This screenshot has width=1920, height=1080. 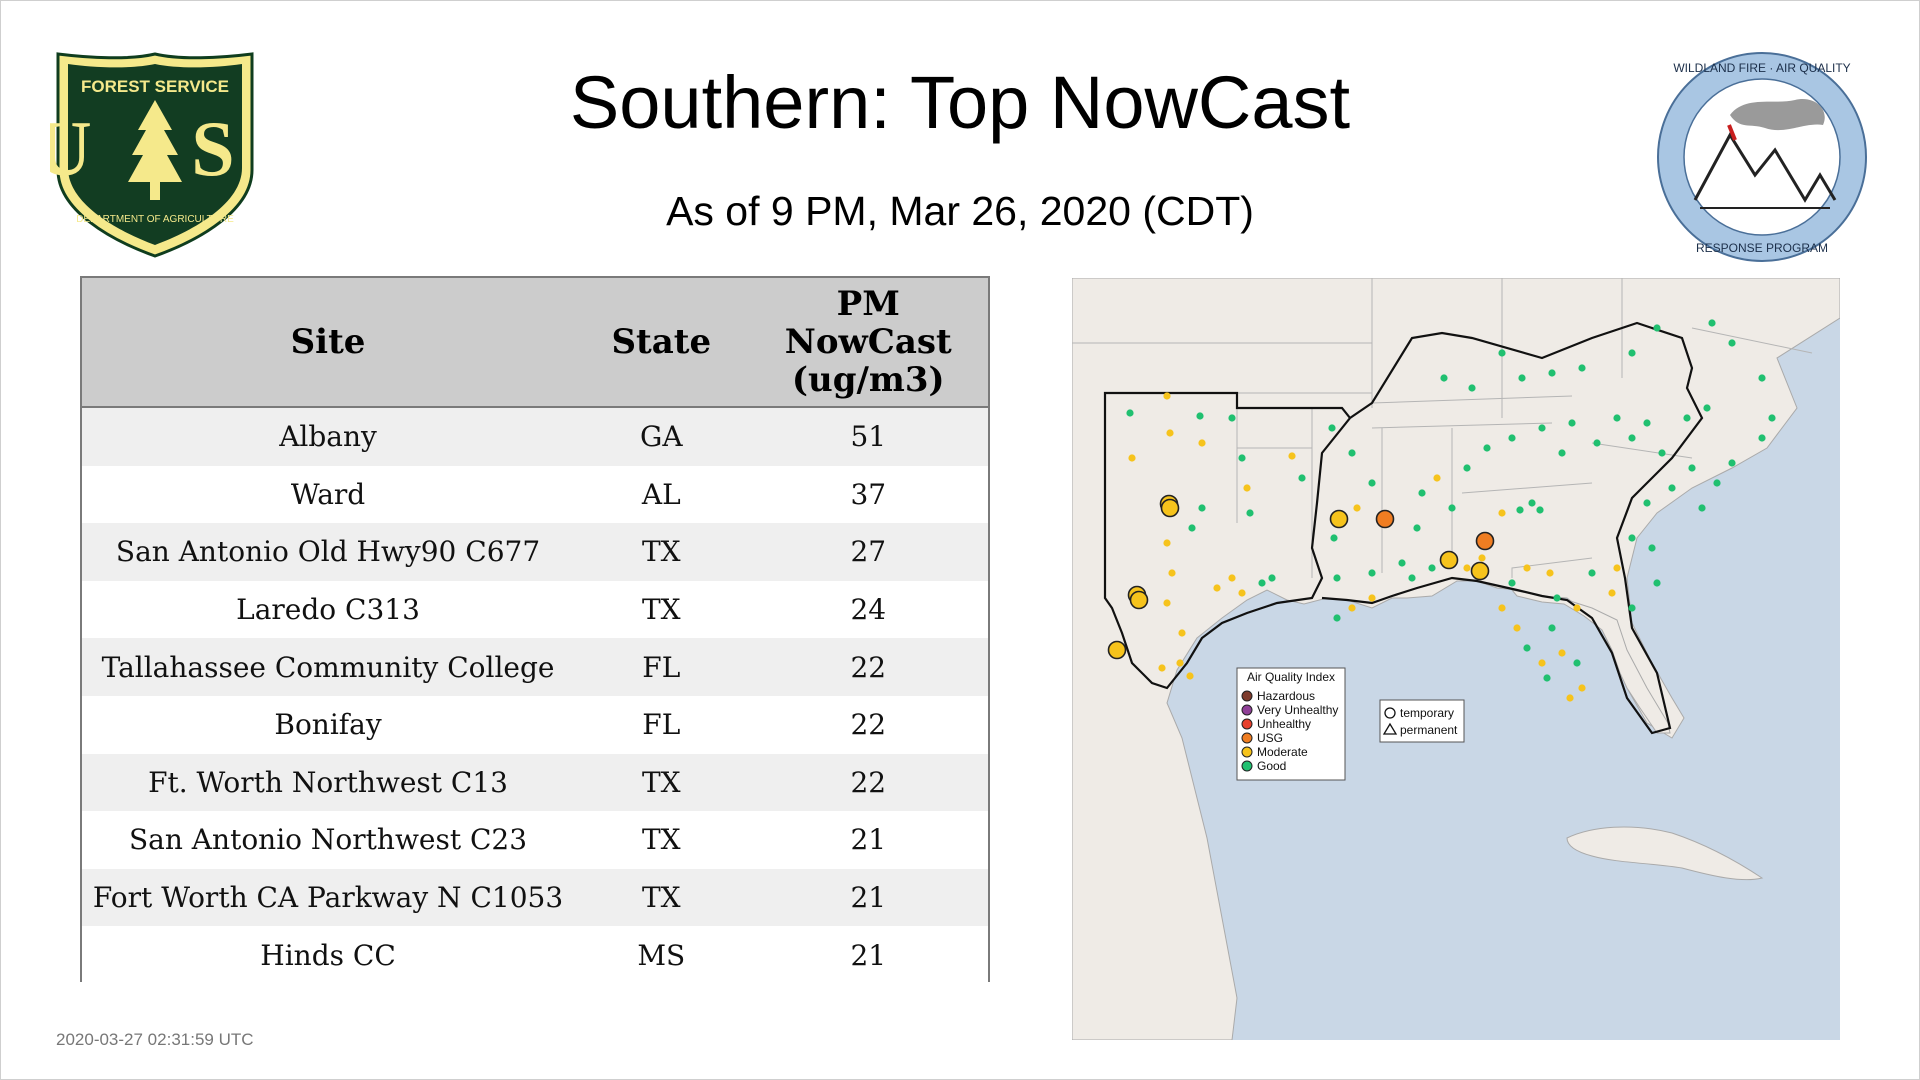 I want to click on seal-text-top: WILDLAND FIRE · AIR QUALITY, so click(x=1761, y=68).